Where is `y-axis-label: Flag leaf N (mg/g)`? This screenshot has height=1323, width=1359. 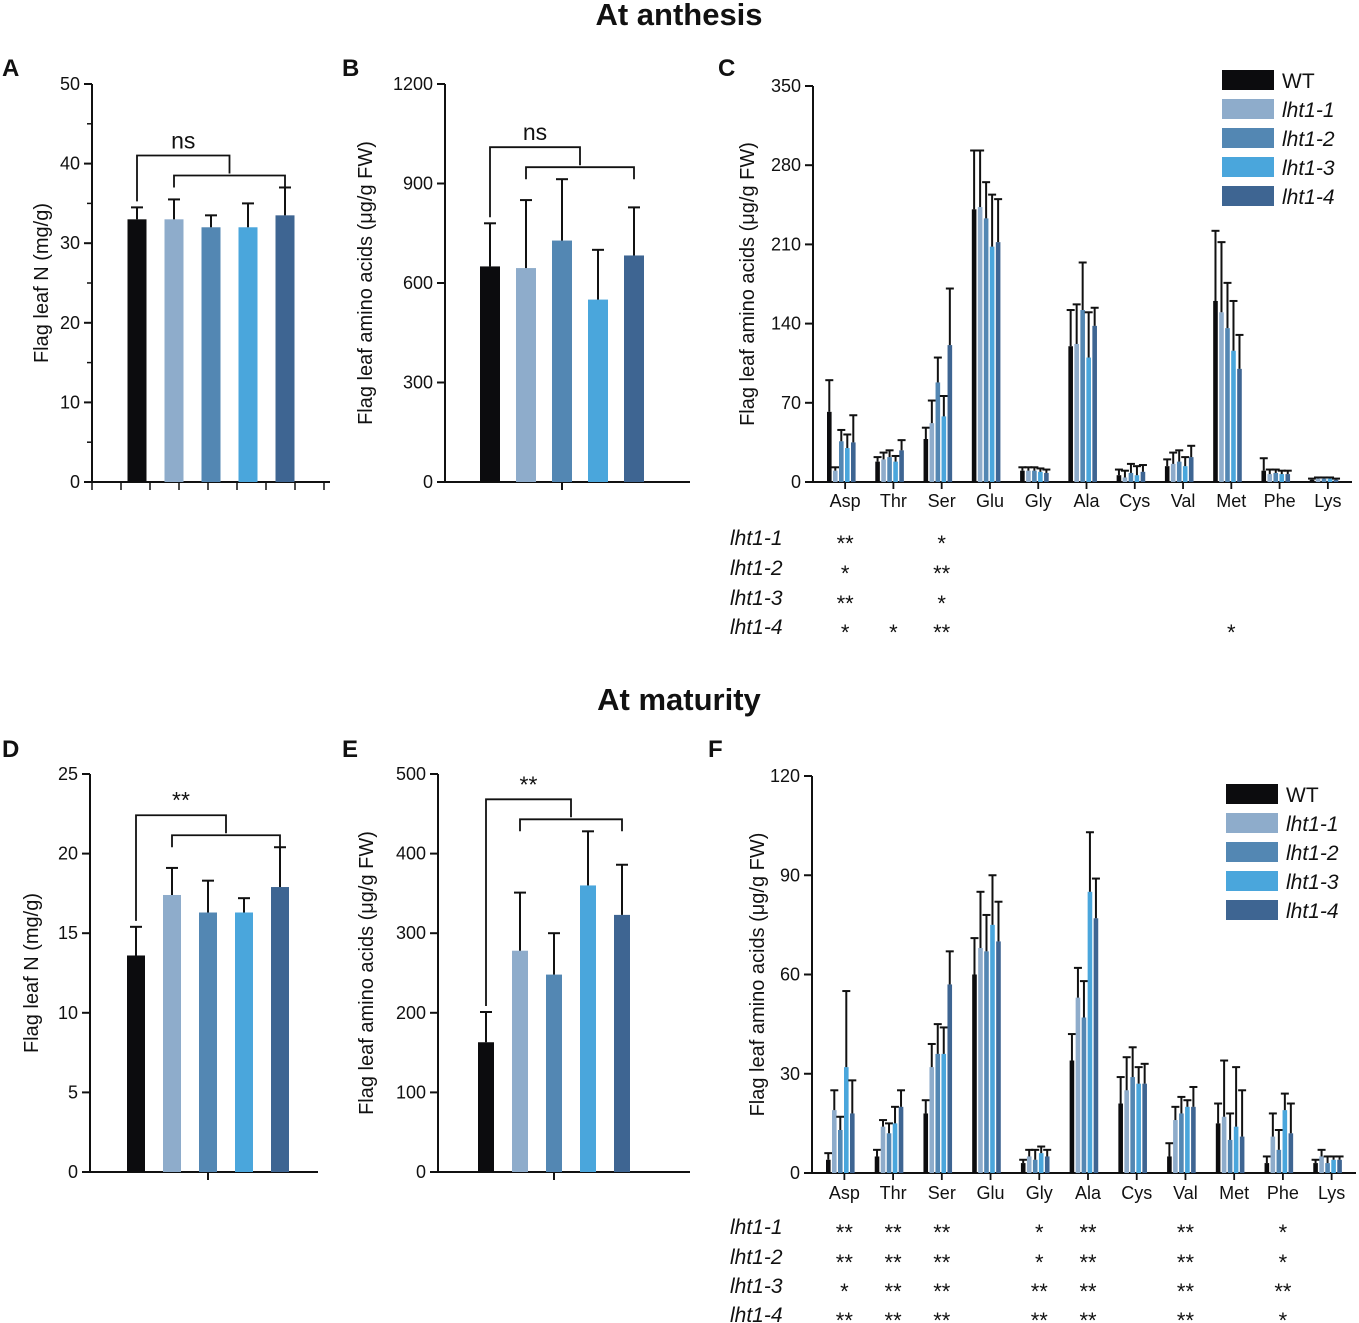
y-axis-label: Flag leaf N (mg/g) is located at coordinates (32, 973).